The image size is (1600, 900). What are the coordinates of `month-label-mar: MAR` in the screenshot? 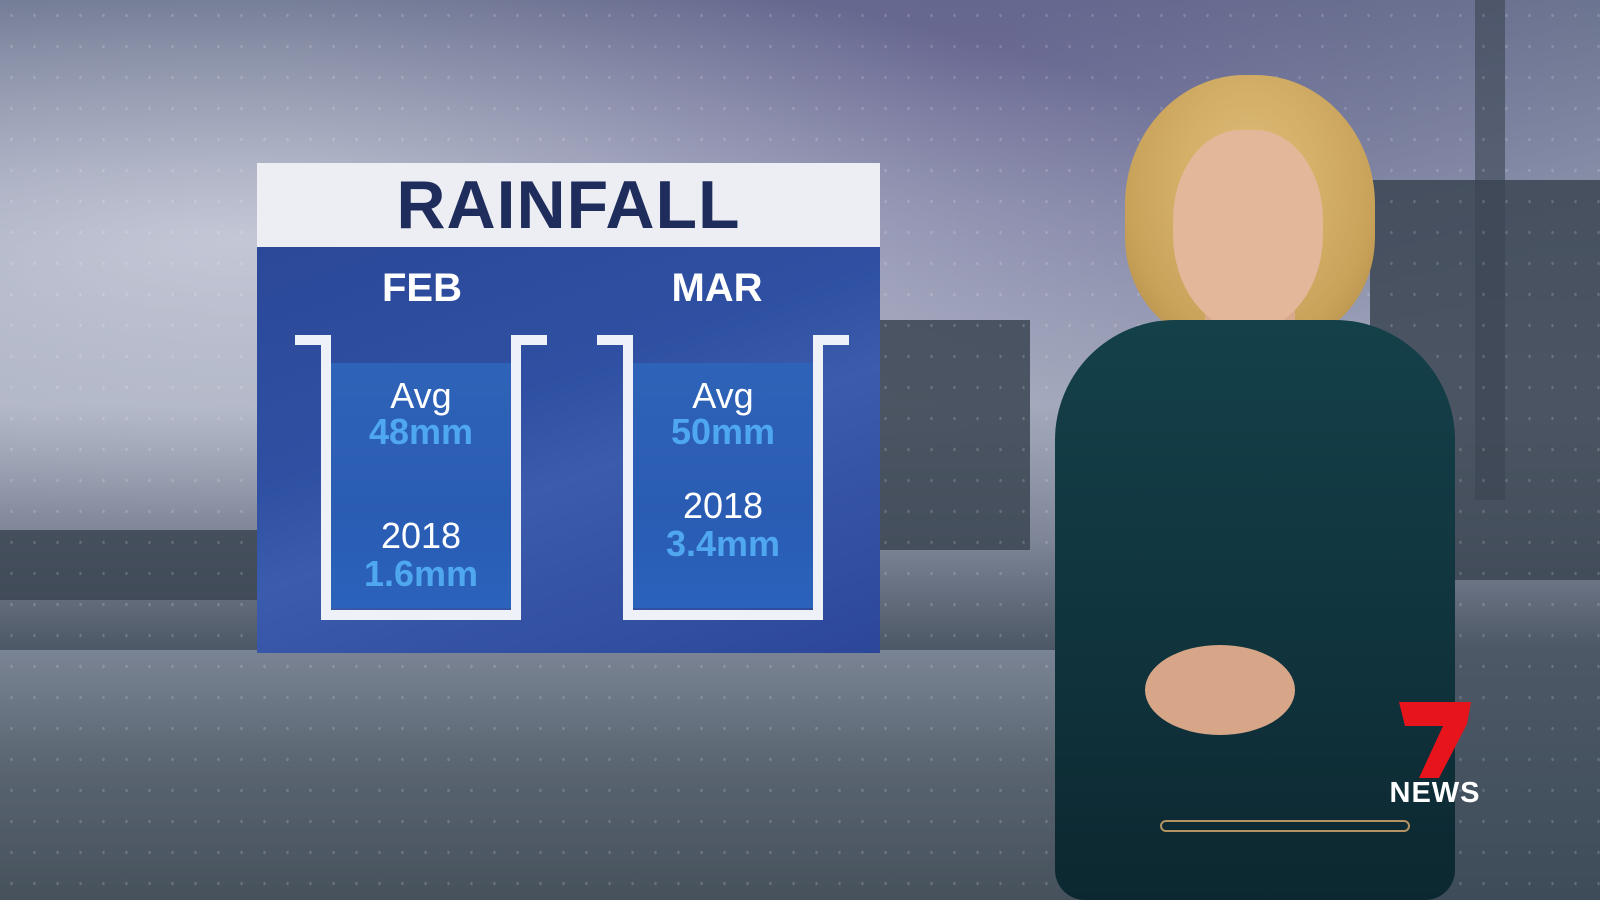 It's located at (717, 288).